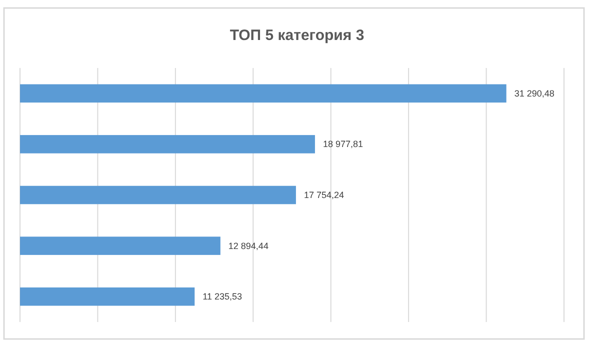 The height and width of the screenshot is (347, 594). Describe the element at coordinates (248, 245) in the screenshot. I see `data-label: 12 894,44` at that location.